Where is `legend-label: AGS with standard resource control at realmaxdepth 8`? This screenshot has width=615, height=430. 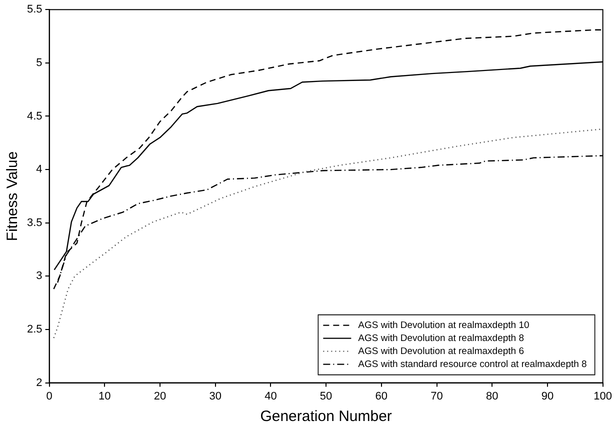 legend-label: AGS with standard resource control at realmaxdepth 8 is located at coordinates (472, 364).